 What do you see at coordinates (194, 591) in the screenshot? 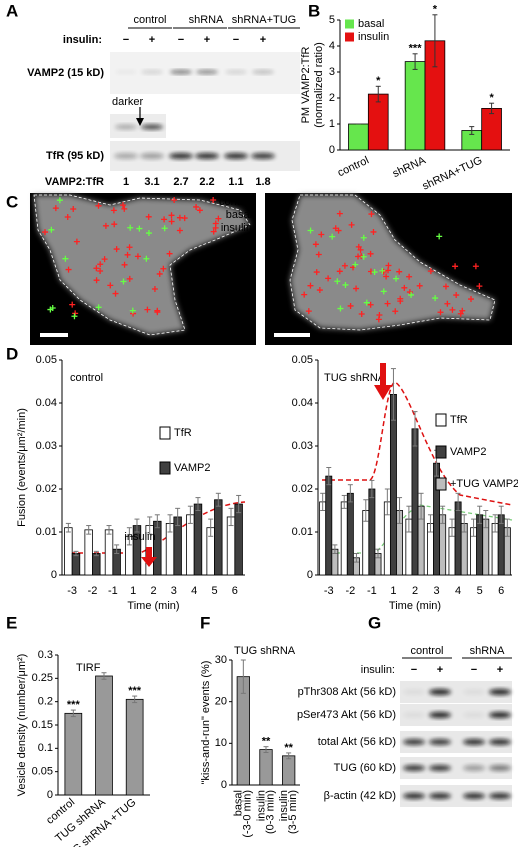
I see `x-tick-label: 4` at bounding box center [194, 591].